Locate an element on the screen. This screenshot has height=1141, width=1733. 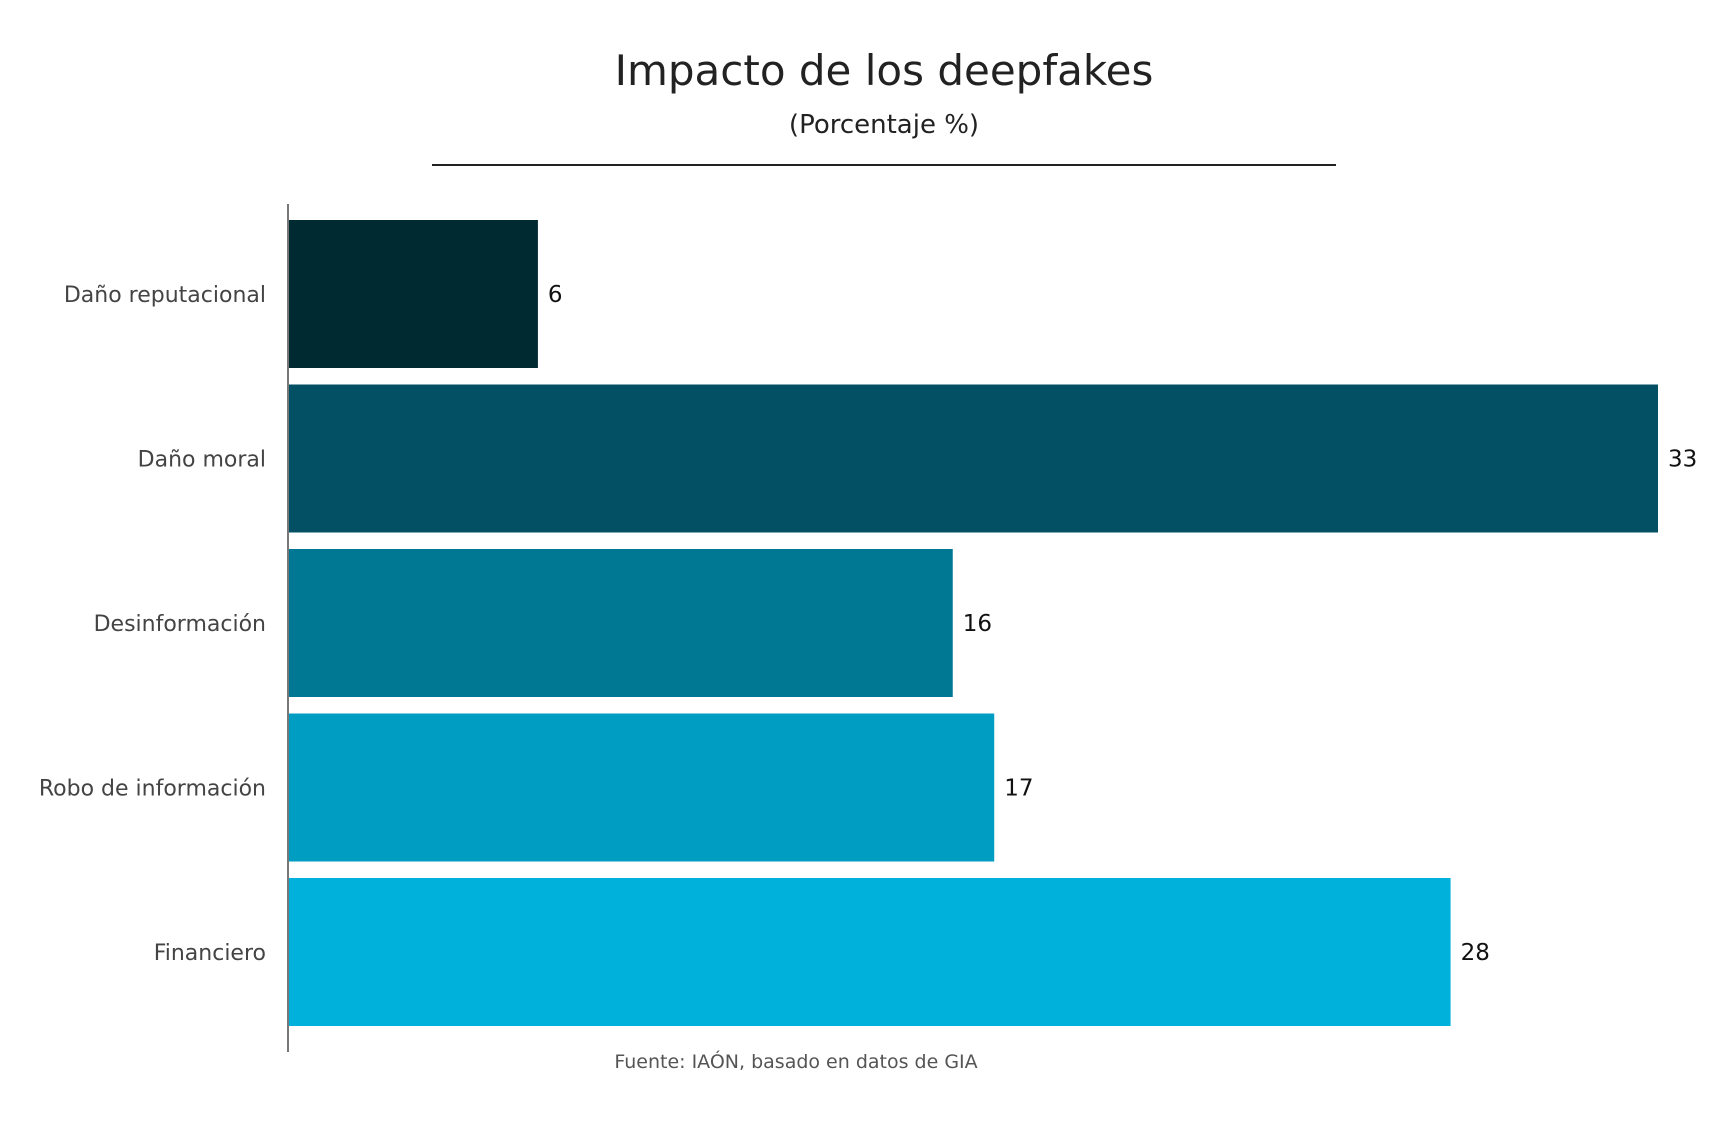
chart-subtitle: (Porcentaje %) is located at coordinates (884, 125).